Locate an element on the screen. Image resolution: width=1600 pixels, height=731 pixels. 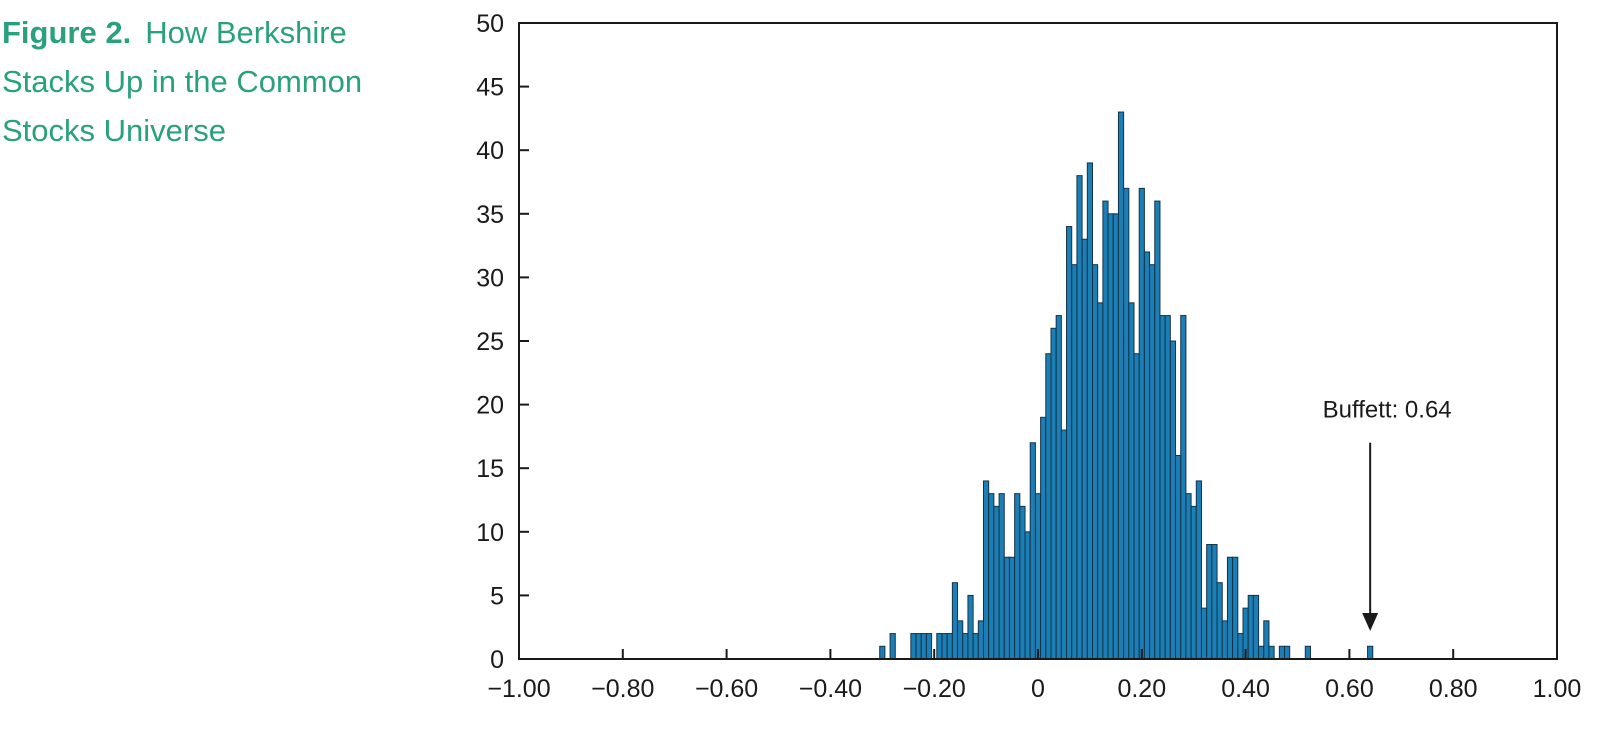
figure-title-line1: Figure 2. How Berkshire is located at coordinates (222, 32).